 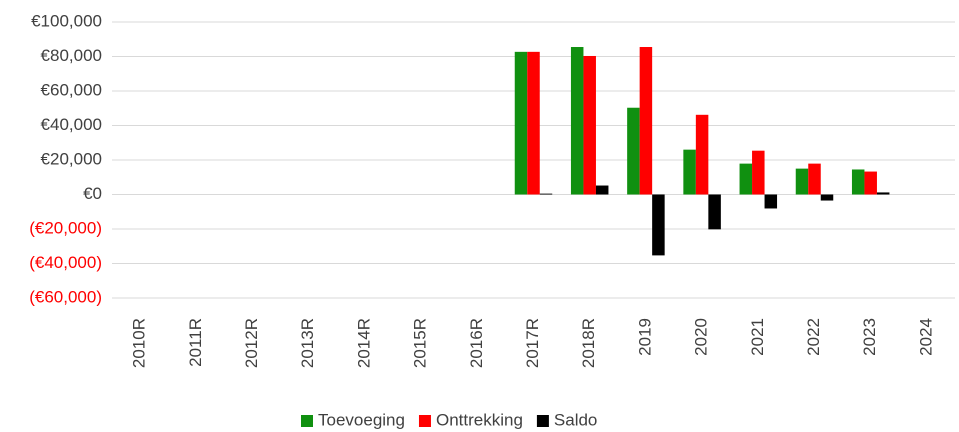 What do you see at coordinates (251, 343) in the screenshot?
I see `x-tick-label: 2012R` at bounding box center [251, 343].